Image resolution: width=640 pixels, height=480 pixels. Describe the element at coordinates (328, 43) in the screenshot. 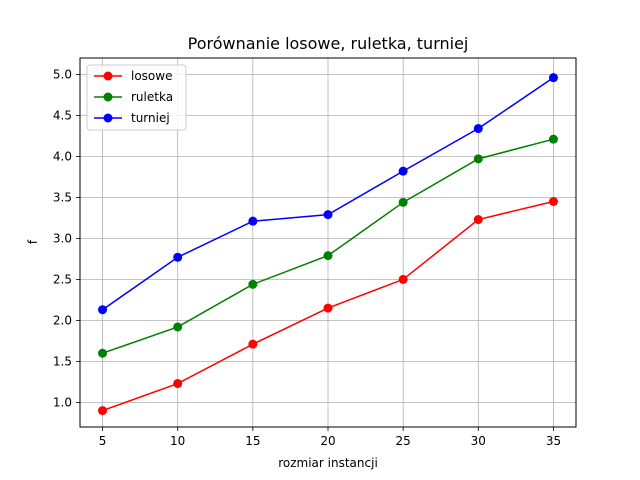

I see `chart-title: Porównanie losowe, ruletka, turniej` at that location.